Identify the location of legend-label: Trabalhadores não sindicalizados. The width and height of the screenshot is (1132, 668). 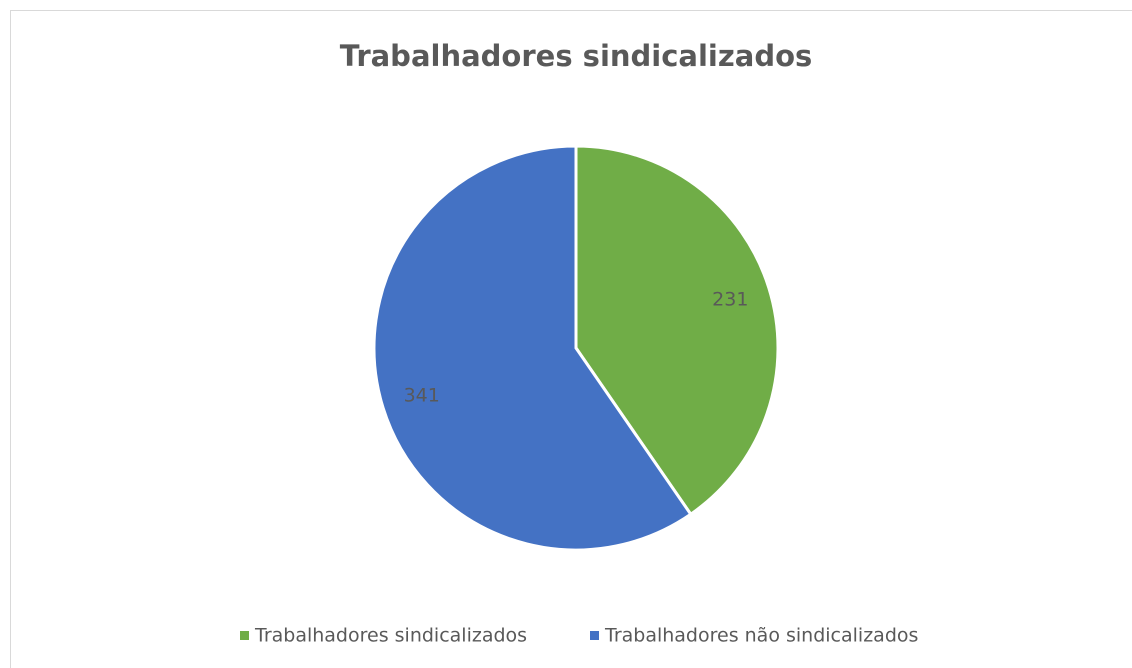
(761, 636).